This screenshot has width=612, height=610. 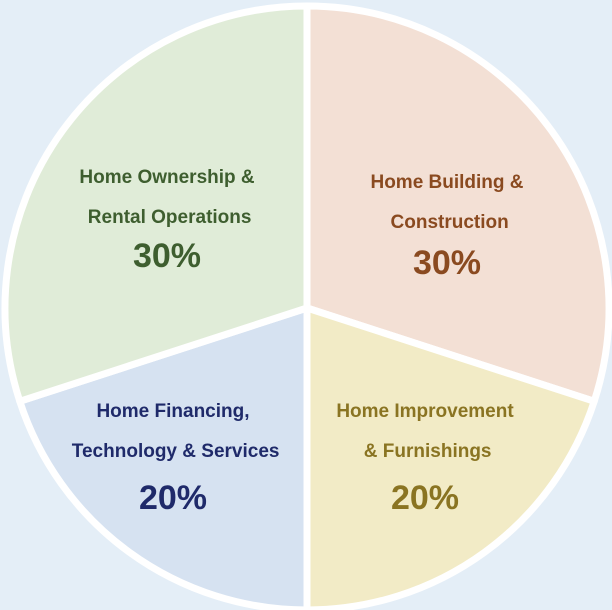 What do you see at coordinates (446, 202) in the screenshot?
I see `slice-label: Home Building & Construction` at bounding box center [446, 202].